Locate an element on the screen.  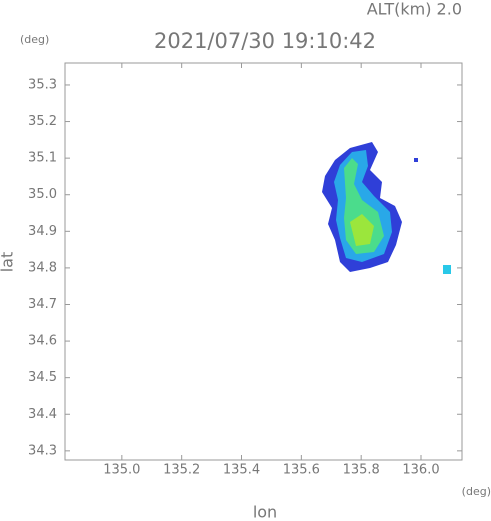
x-axis-label: lon is located at coordinates (265, 512).